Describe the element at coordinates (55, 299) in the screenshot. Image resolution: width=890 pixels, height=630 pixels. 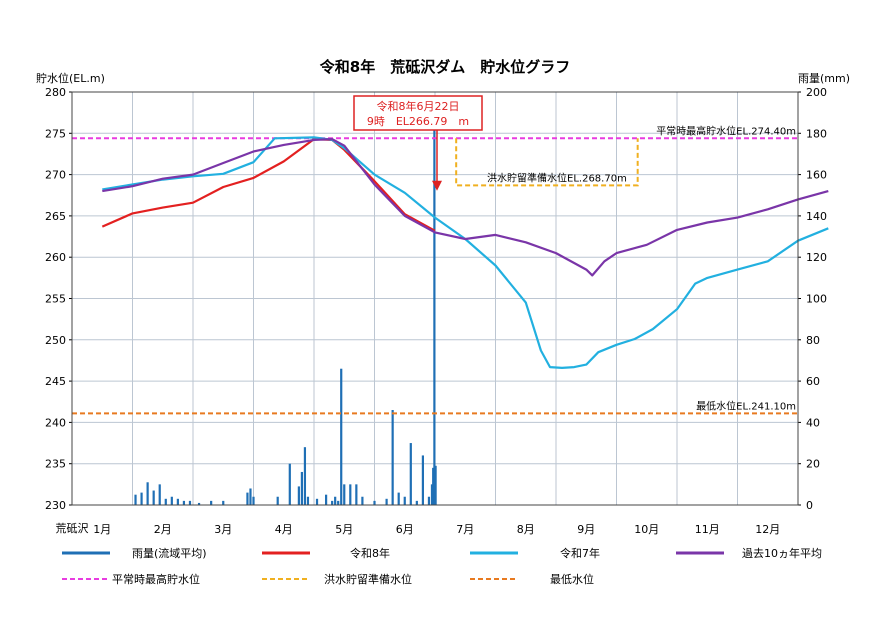
I see `y-tick-label: 255` at that location.